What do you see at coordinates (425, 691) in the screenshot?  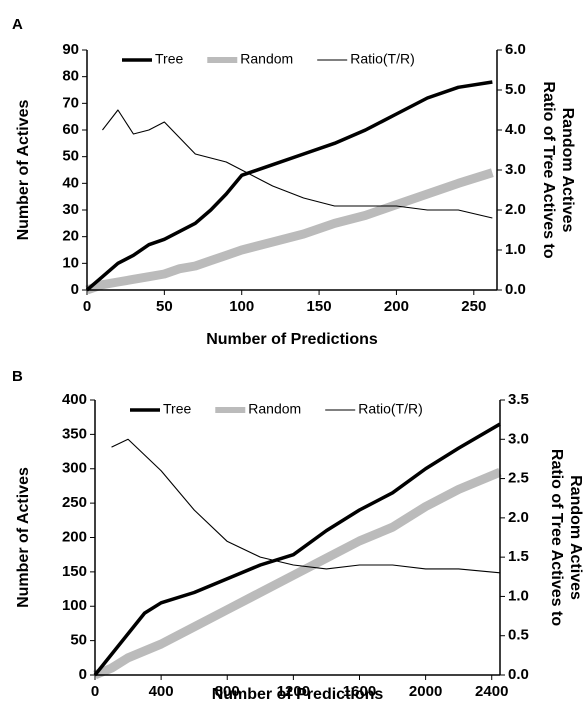 I see `x-tick-label: 2000` at bounding box center [425, 691].